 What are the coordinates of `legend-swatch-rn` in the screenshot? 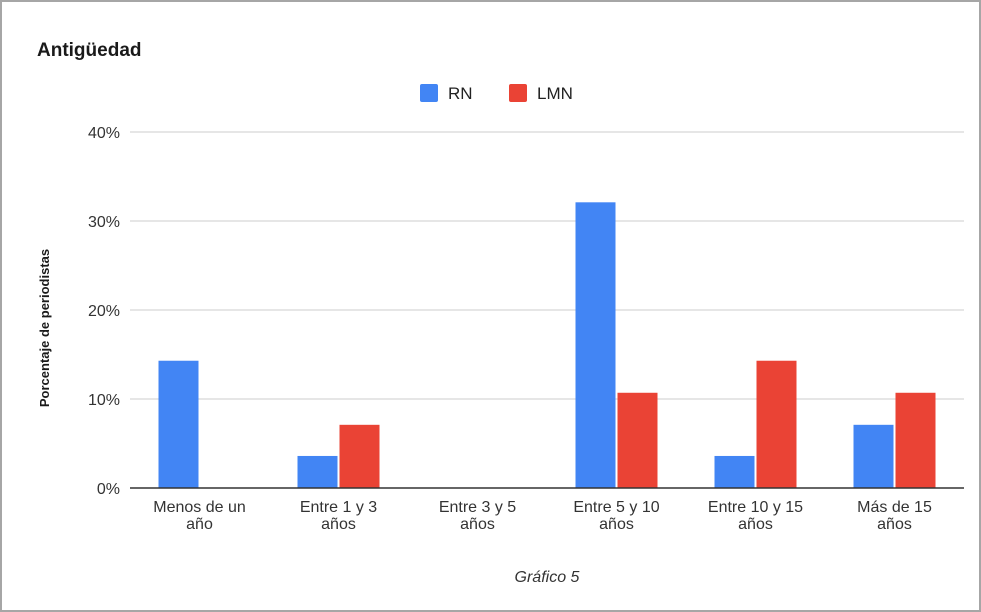 It's located at (429, 93).